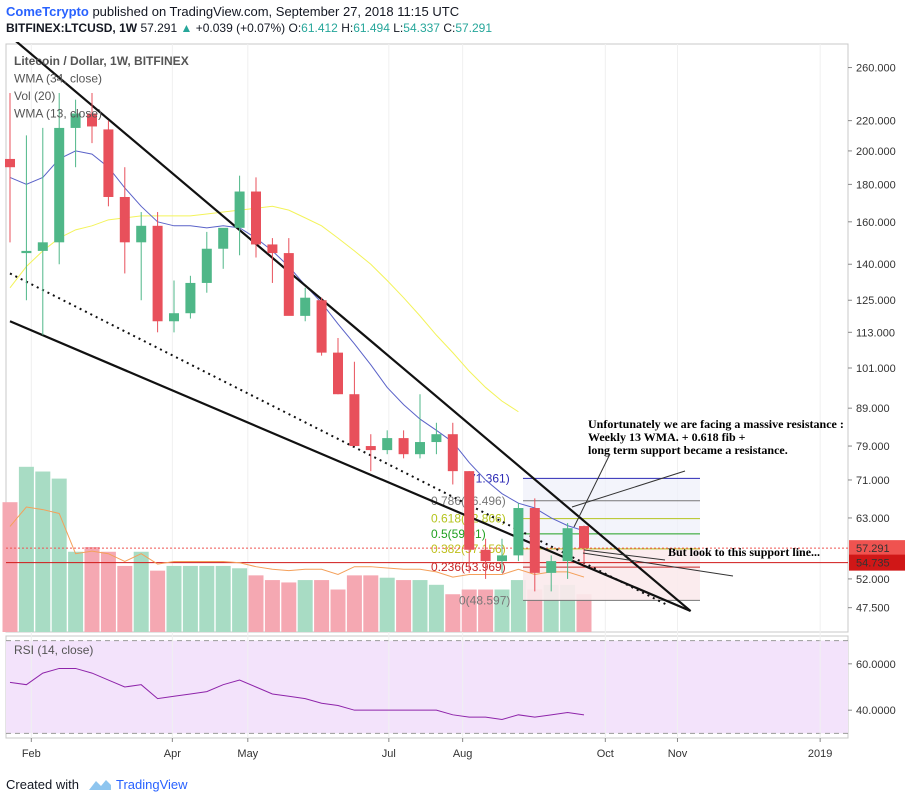  Describe the element at coordinates (347, 28) in the screenshot. I see `high-label: H:` at that location.